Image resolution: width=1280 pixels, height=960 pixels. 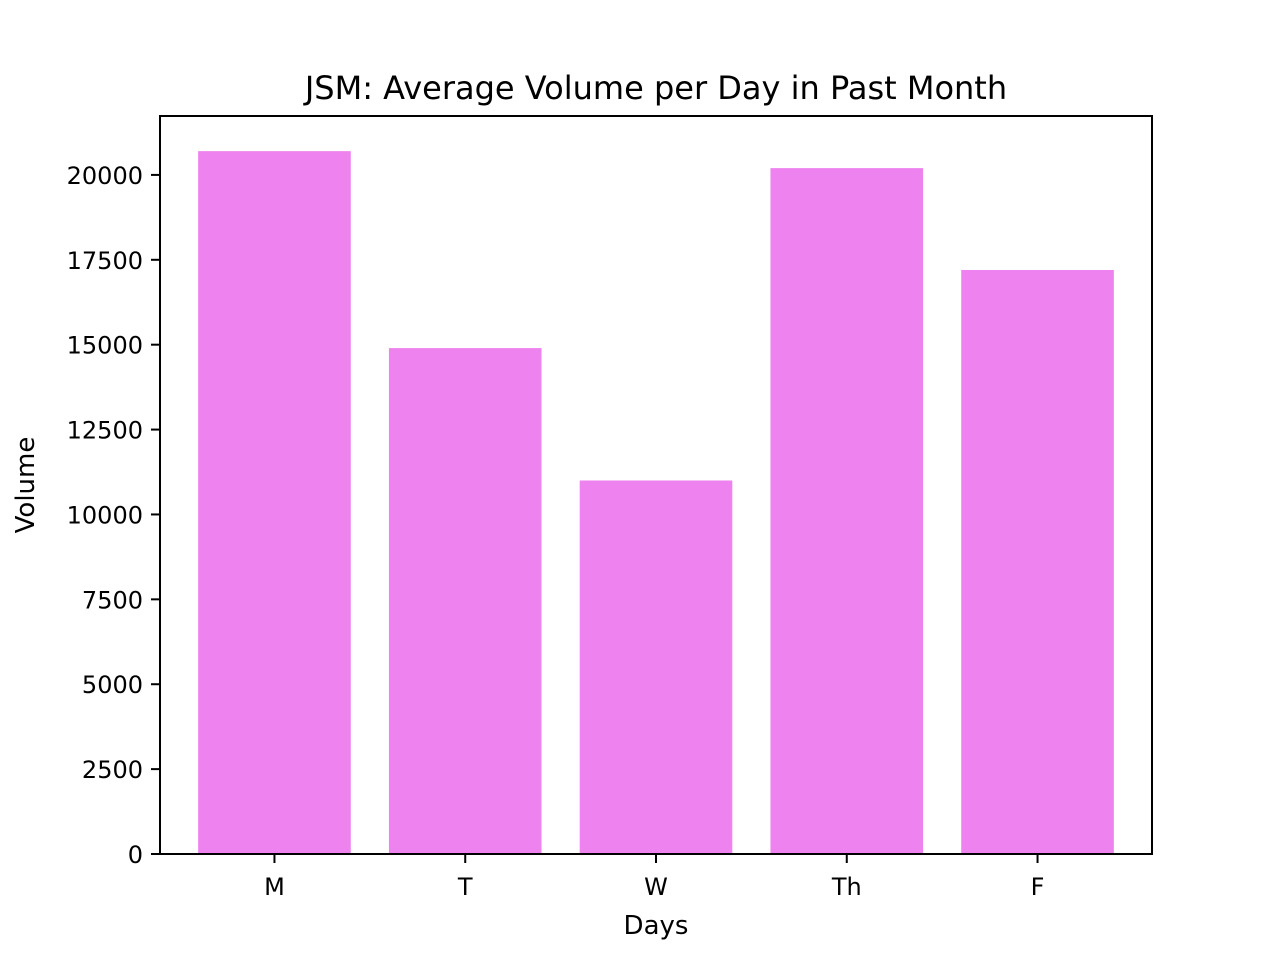 What do you see at coordinates (112, 770) in the screenshot?
I see `y-tick-label: 2500` at bounding box center [112, 770].